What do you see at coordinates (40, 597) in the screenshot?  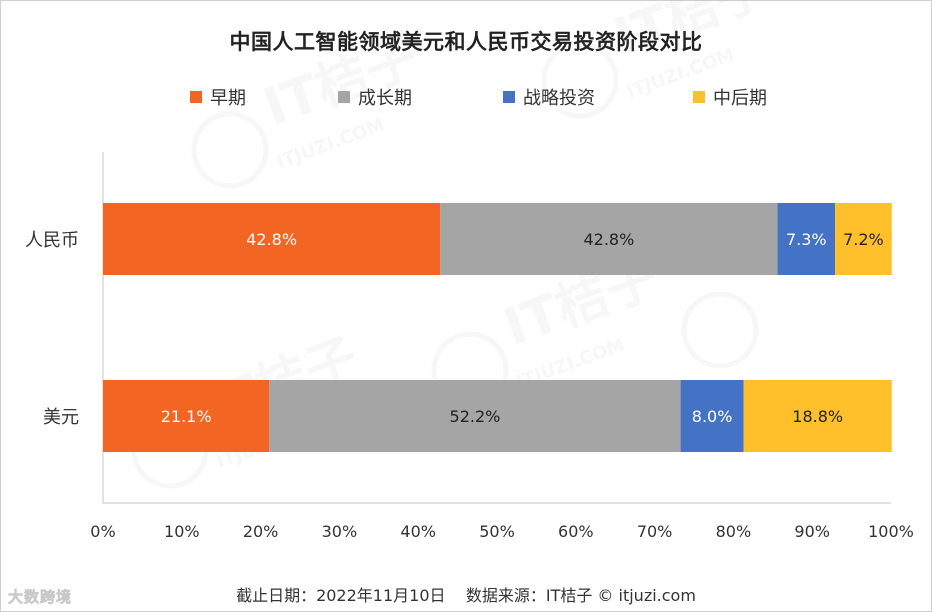 I see `corner-watermark: 大数跨境` at bounding box center [40, 597].